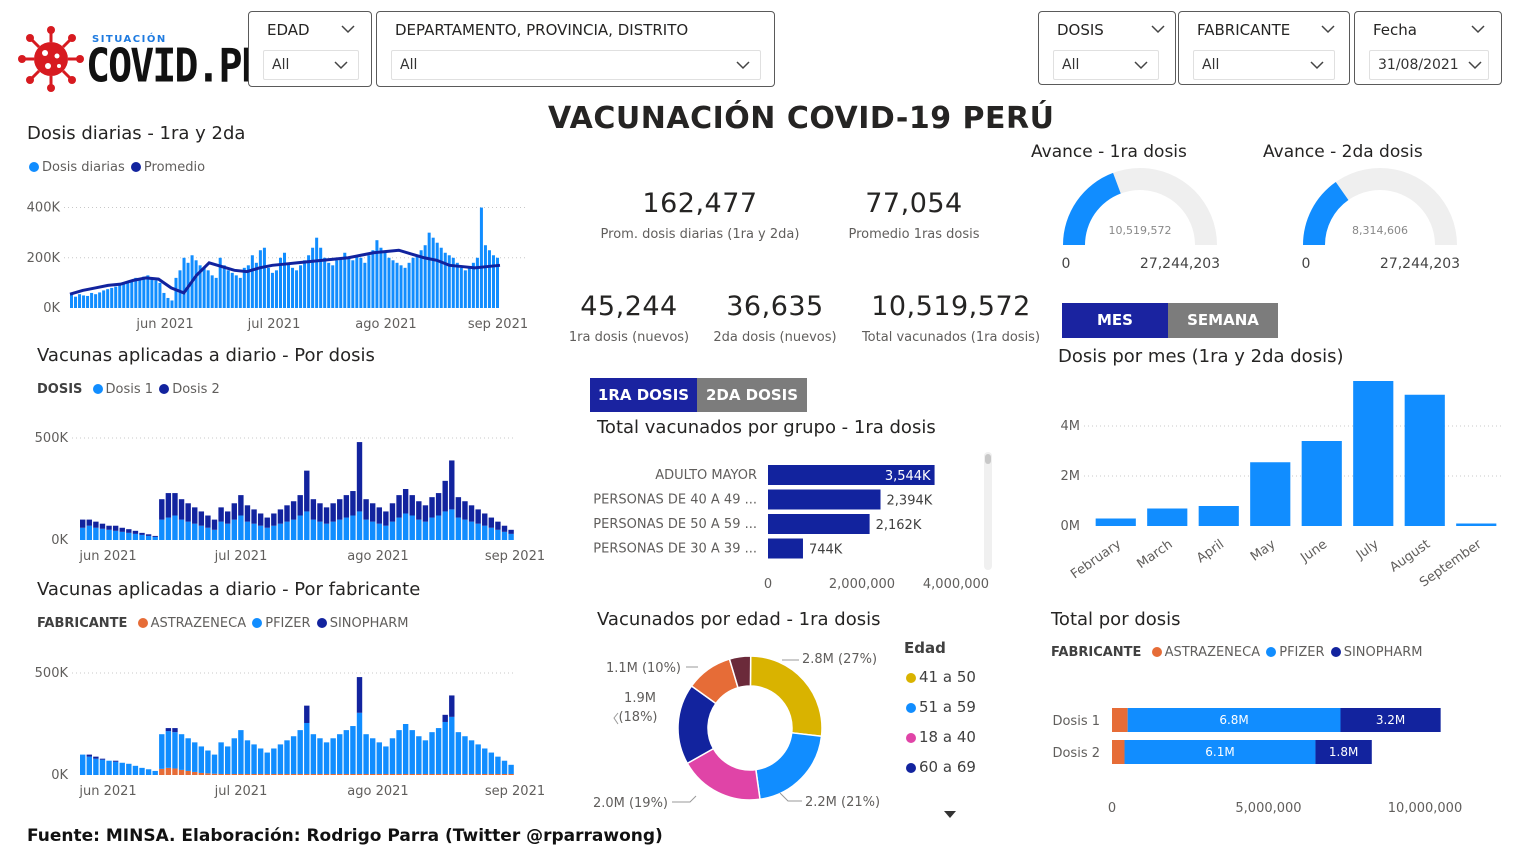 The height and width of the screenshot is (854, 1518). Describe the element at coordinates (1107, 48) in the screenshot. I see `filter-dosis: DOSIS All` at that location.